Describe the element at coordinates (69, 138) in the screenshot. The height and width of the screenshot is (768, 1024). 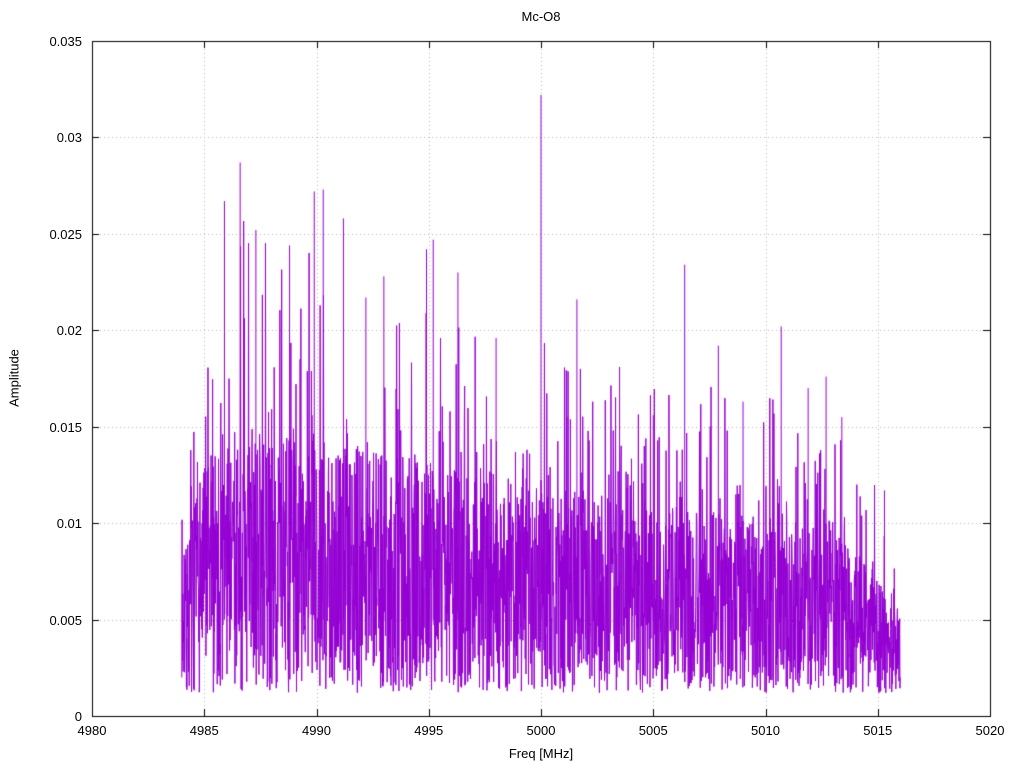
I see `y-tick-label: 0.03` at that location.